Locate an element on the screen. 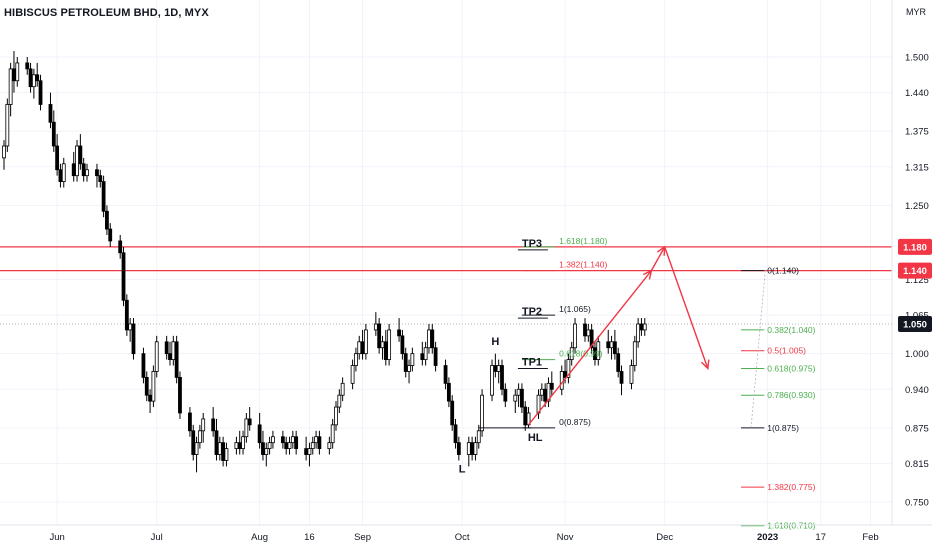 The height and width of the screenshot is (555, 932). pattern-label: HL is located at coordinates (535, 438).